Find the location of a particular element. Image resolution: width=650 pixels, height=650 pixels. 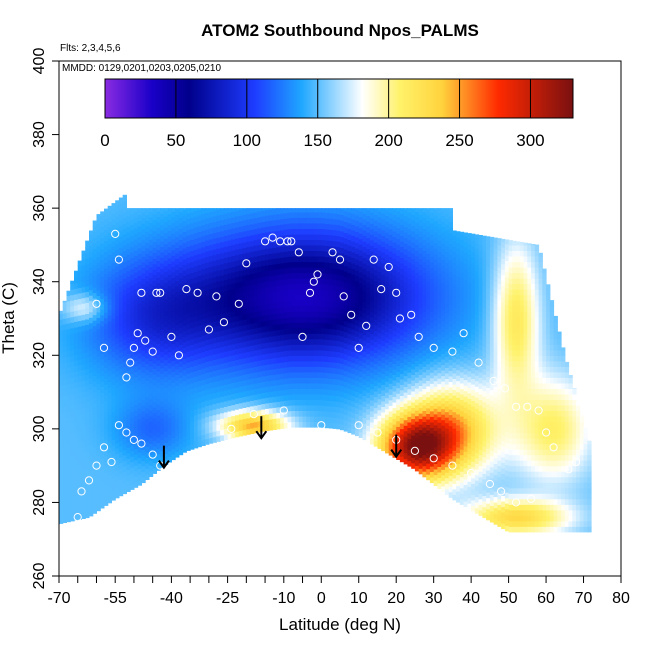

chart-title: ATOM2 Southbound Npos_PALMS is located at coordinates (340, 30).